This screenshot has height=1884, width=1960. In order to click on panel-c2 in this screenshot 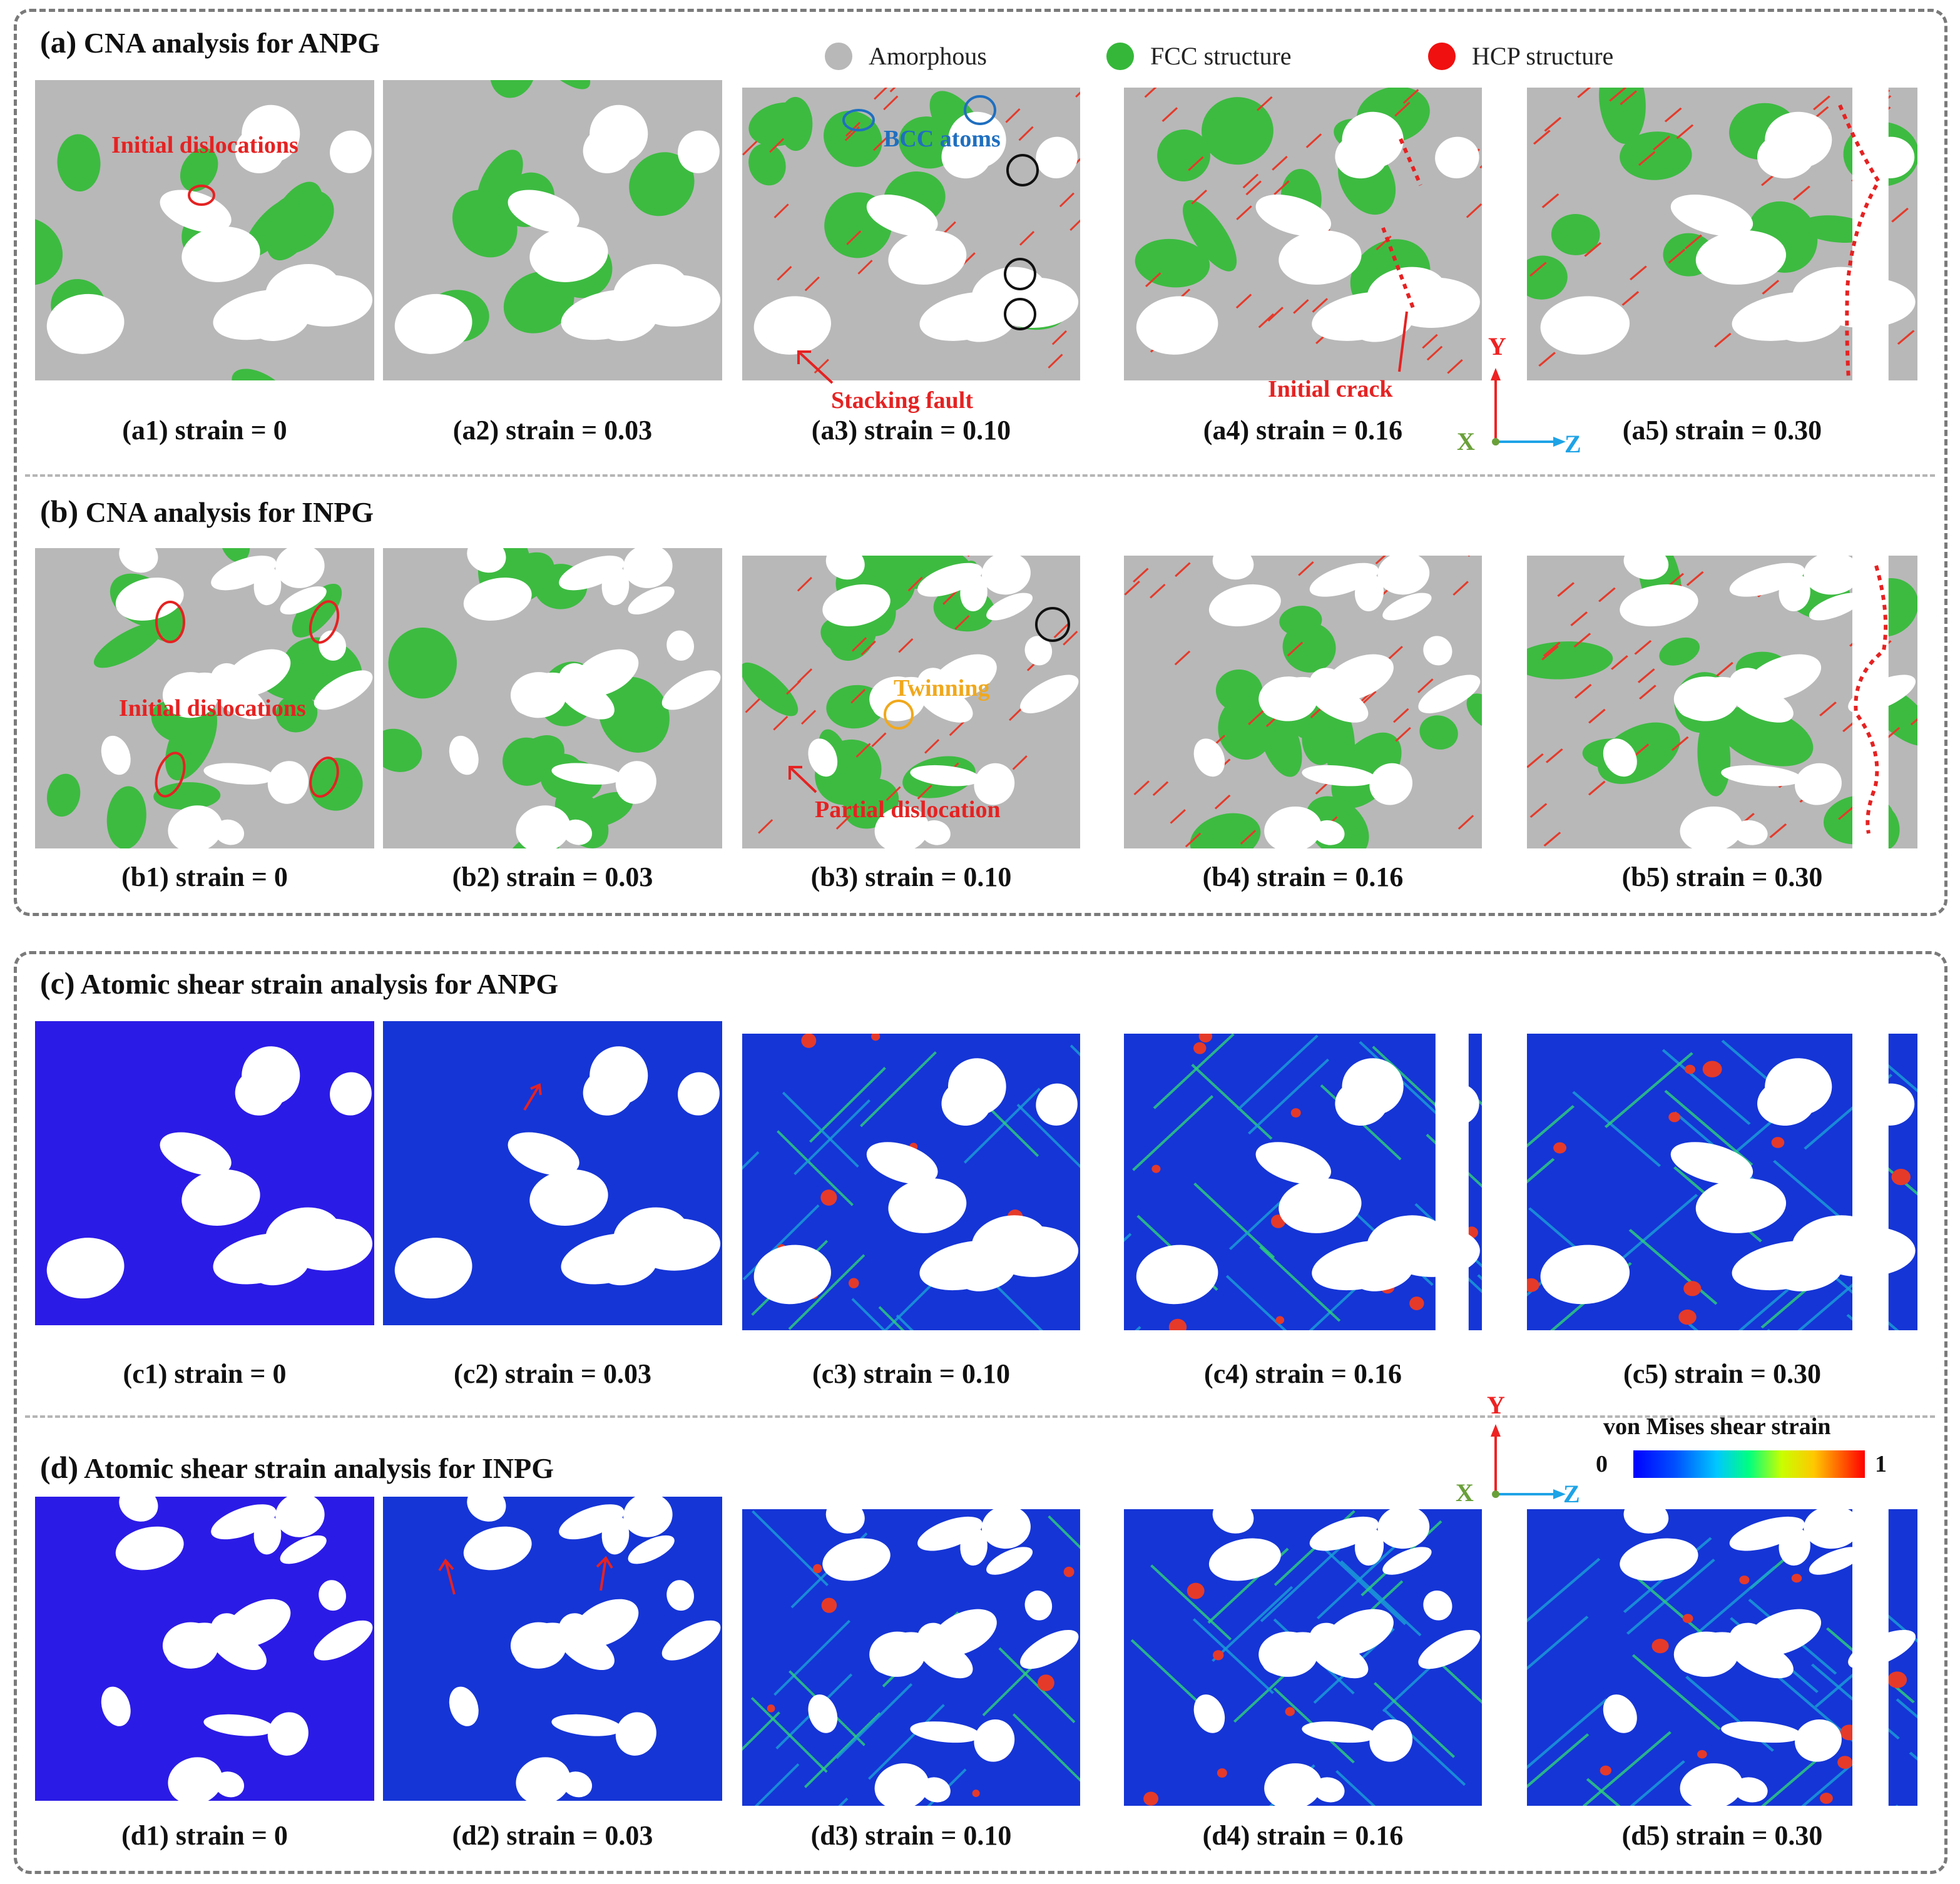, I will do `click(552, 1173)`.